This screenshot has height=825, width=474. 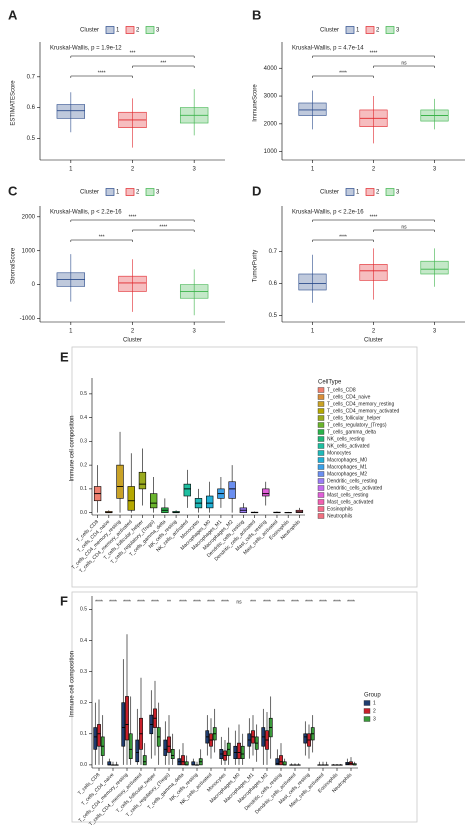 What do you see at coordinates (29, 217) in the screenshot?
I see `y-tick-label: 2000` at bounding box center [29, 217].